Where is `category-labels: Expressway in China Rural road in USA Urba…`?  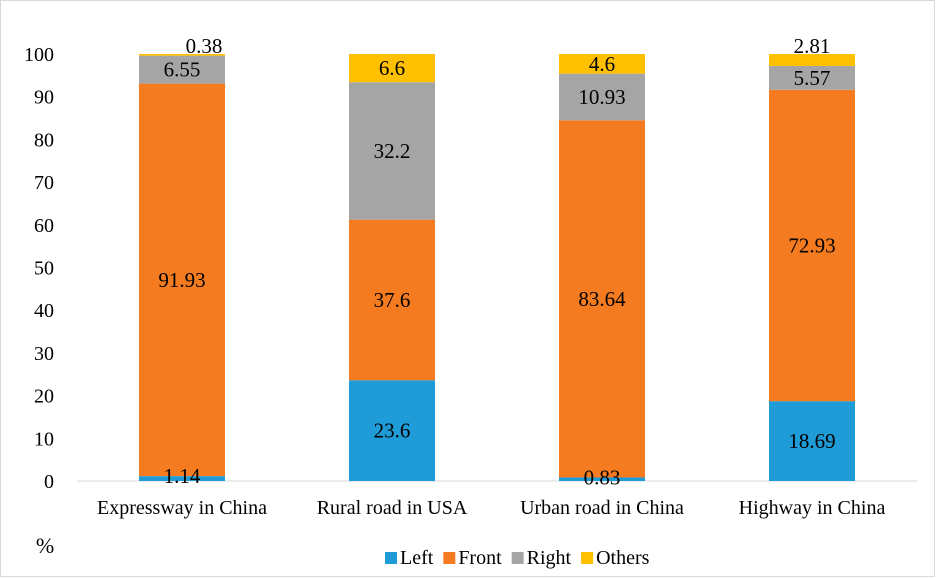 category-labels: Expressway in China Rural road in USA Urba… is located at coordinates (491, 508).